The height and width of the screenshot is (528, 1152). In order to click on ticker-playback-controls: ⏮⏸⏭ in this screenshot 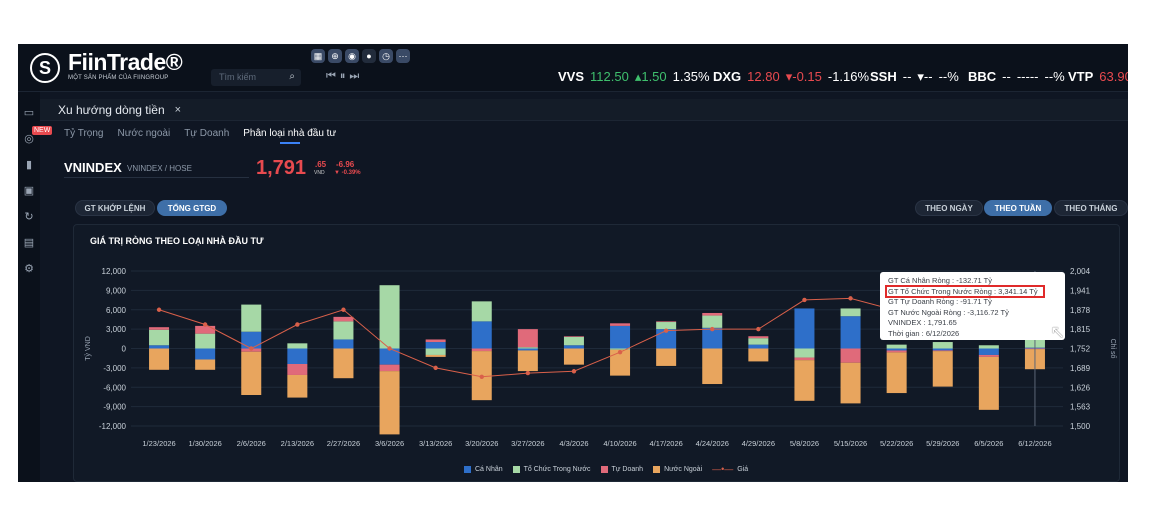, I will do `click(345, 76)`.